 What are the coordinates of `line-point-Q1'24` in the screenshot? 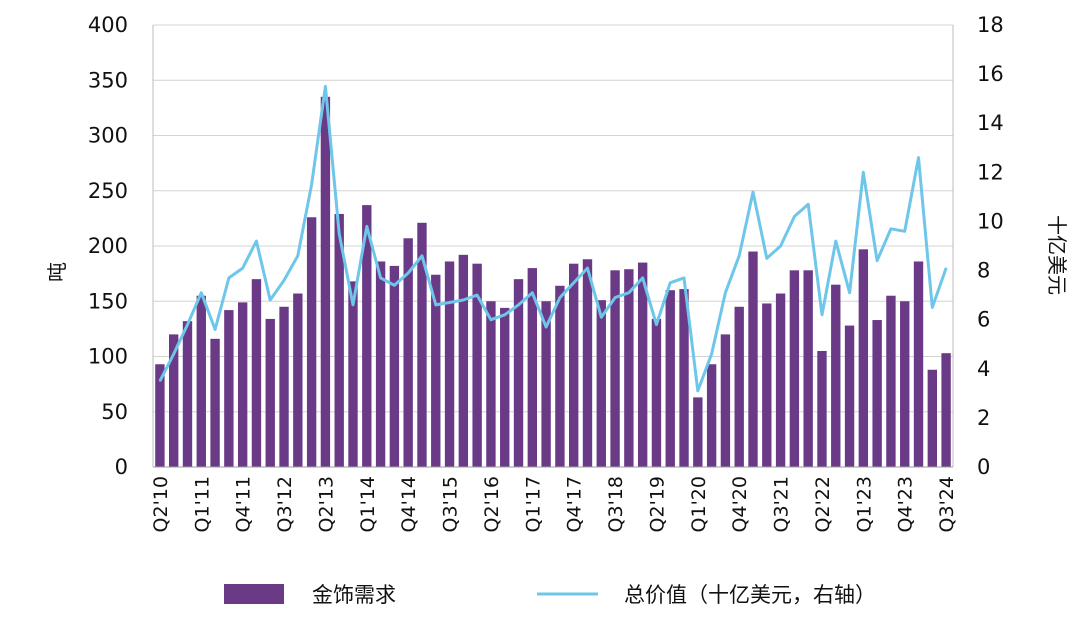 It's located at (918, 157).